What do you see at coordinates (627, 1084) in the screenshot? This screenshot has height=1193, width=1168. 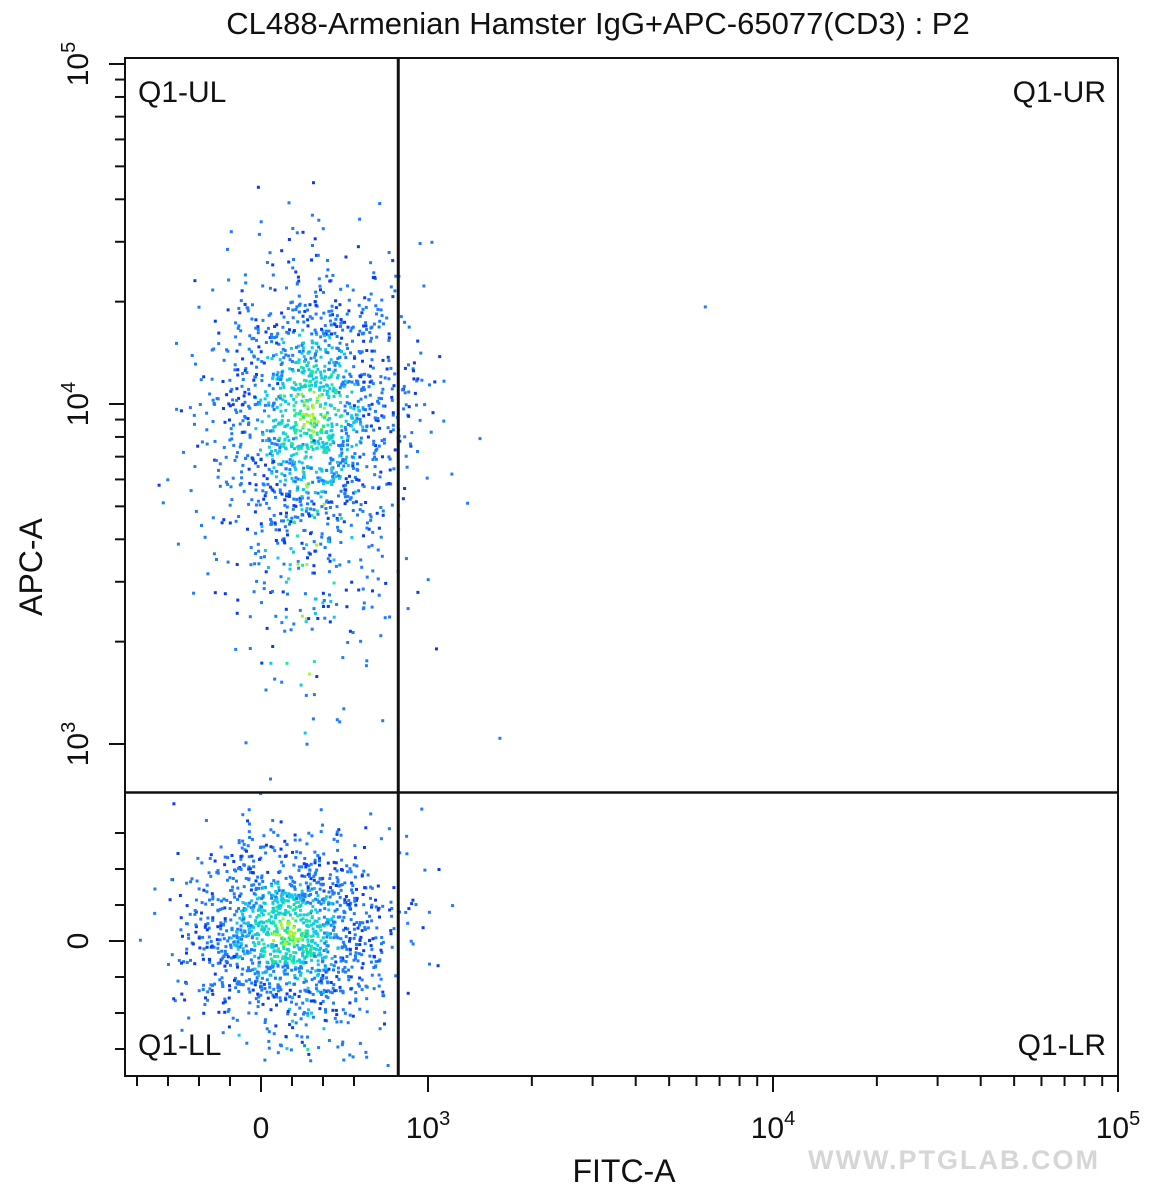 I see `x-axis-ticks` at bounding box center [627, 1084].